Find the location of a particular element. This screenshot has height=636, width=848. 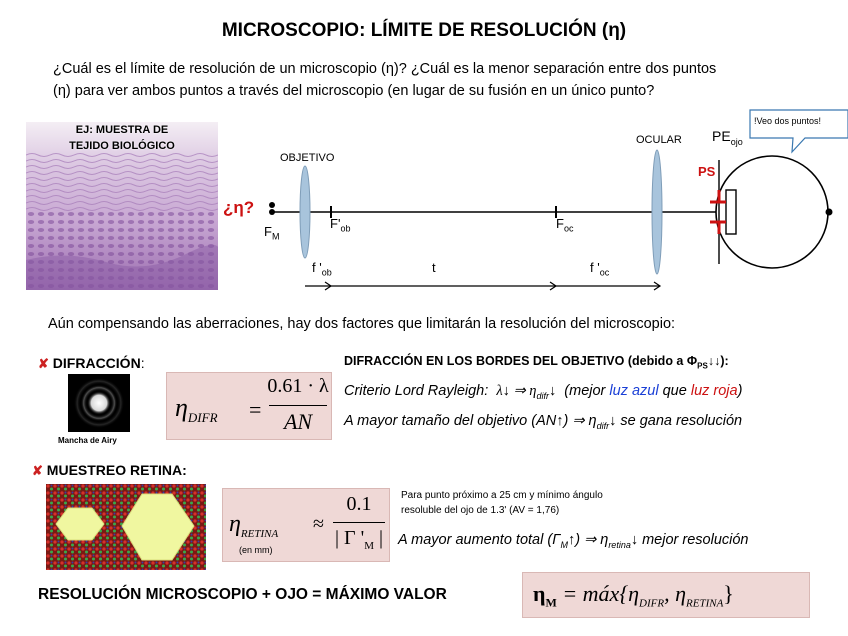

object-point-top is located at coordinates (272, 205).